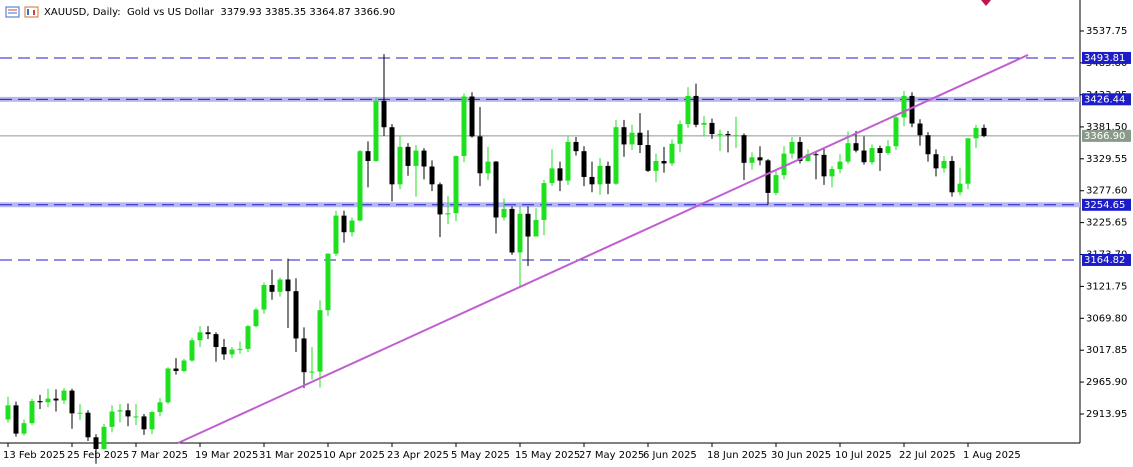  Describe the element at coordinates (159, 455) in the screenshot. I see `x-tick-label: 7 Mar 2025` at that location.